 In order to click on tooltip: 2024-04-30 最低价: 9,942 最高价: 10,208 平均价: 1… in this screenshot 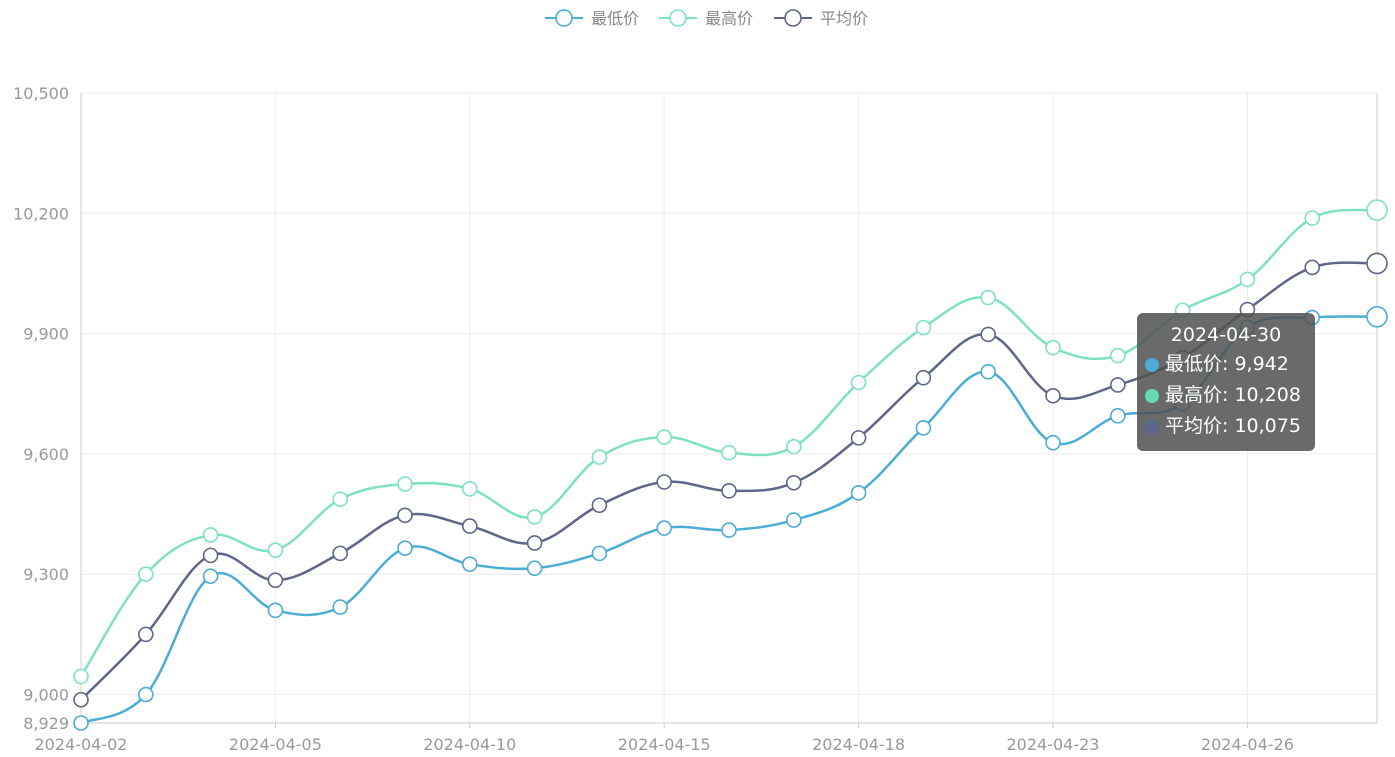, I will do `click(1226, 382)`.